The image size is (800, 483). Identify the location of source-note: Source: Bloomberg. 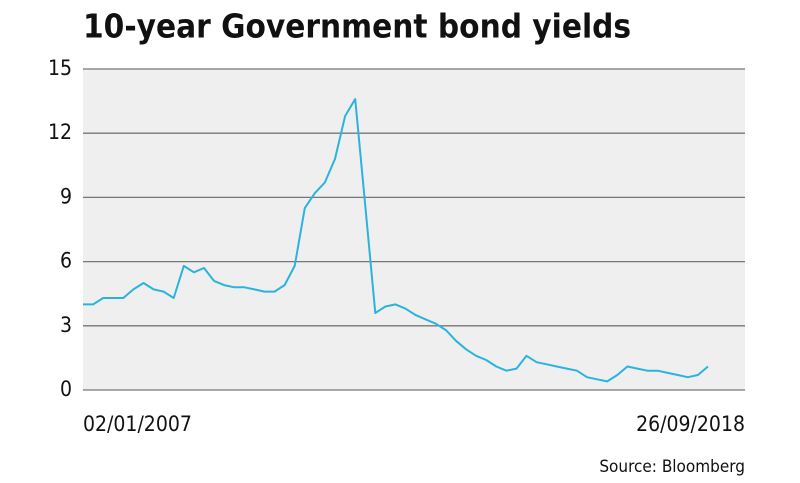
(672, 467).